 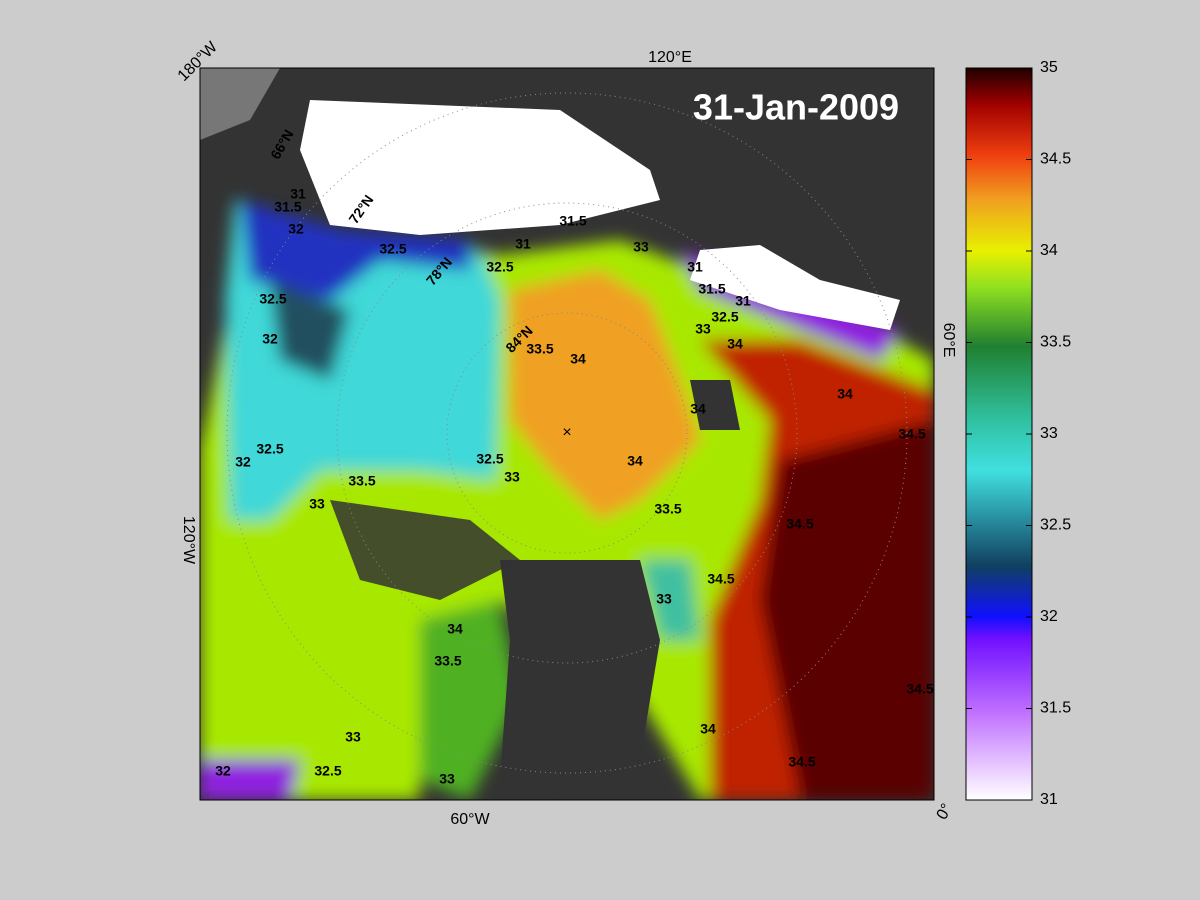 I want to click on colorbar-tick-label: 32.5, so click(x=1055, y=525).